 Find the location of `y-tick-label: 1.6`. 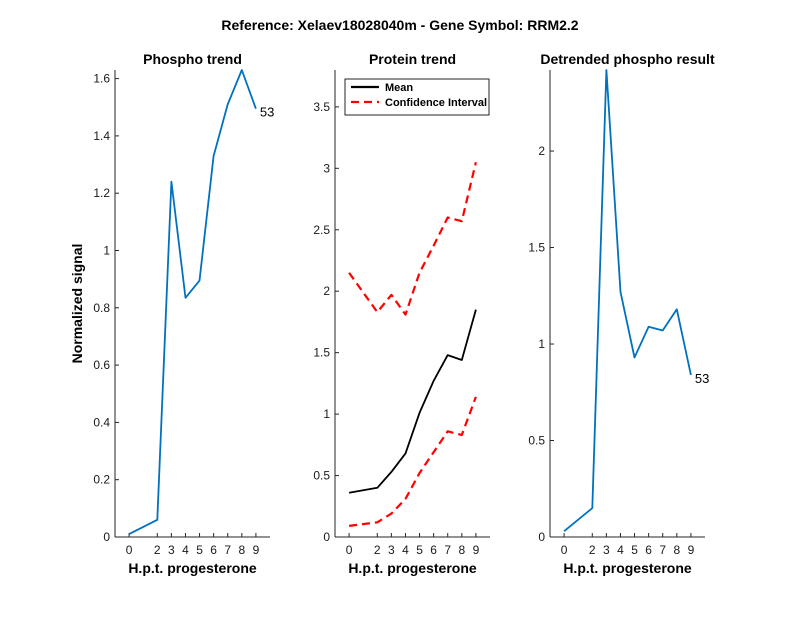

y-tick-label: 1.6 is located at coordinates (101, 79).